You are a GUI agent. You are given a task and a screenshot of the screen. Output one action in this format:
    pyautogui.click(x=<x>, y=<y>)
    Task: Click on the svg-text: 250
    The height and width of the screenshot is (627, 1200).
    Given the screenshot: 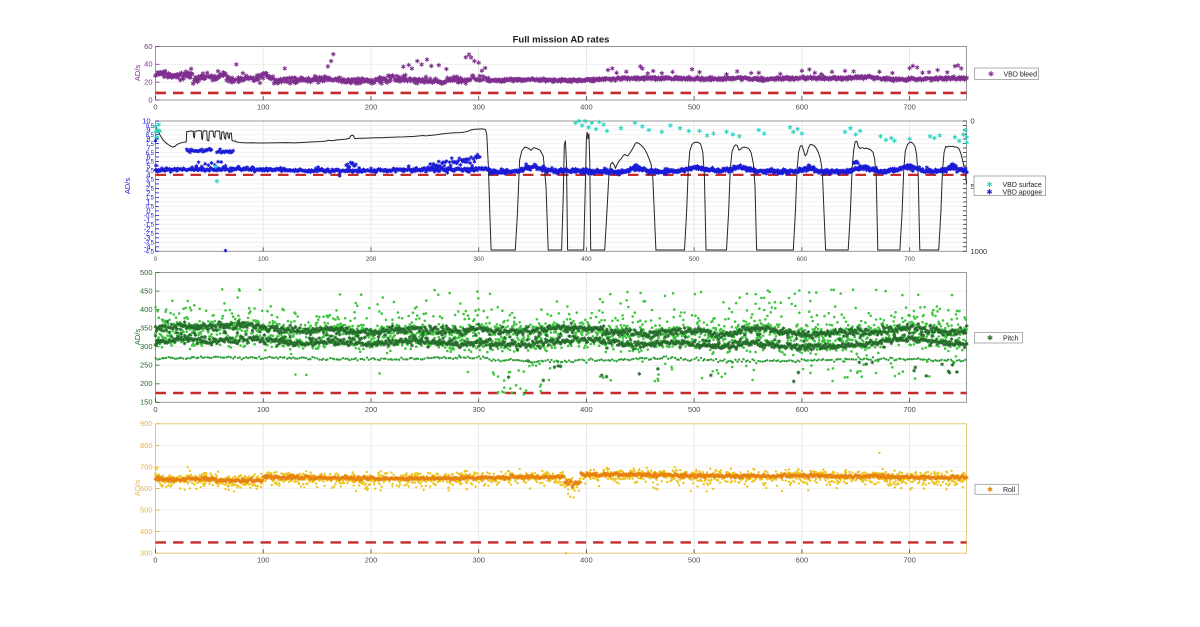 What is the action you would take?
    pyautogui.click(x=146, y=365)
    